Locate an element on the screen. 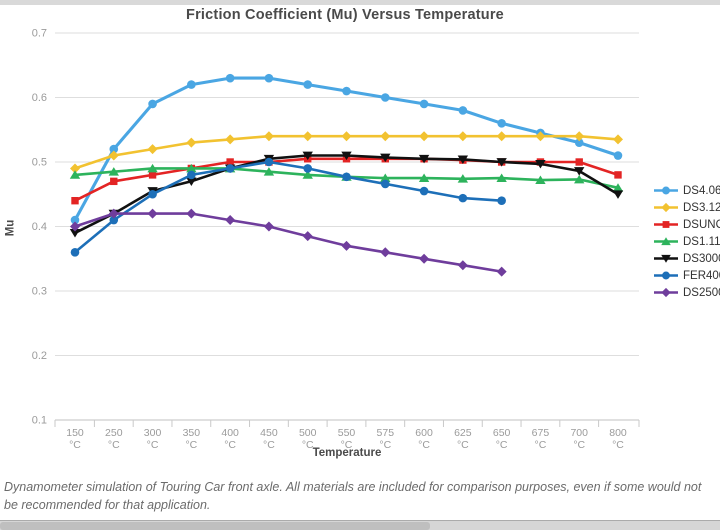 The image size is (720, 530). legend-item-DS2500: DS2500 is located at coordinates (686, 292).